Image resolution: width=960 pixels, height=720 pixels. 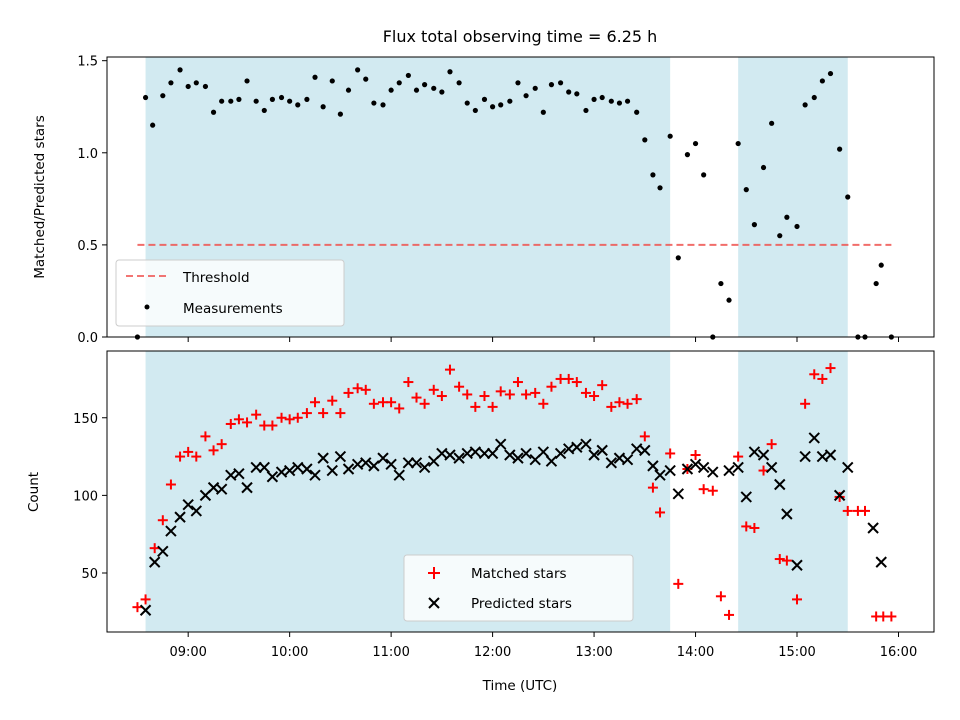 I want to click on ratio-ytick-label: 0.5, so click(x=87, y=246).